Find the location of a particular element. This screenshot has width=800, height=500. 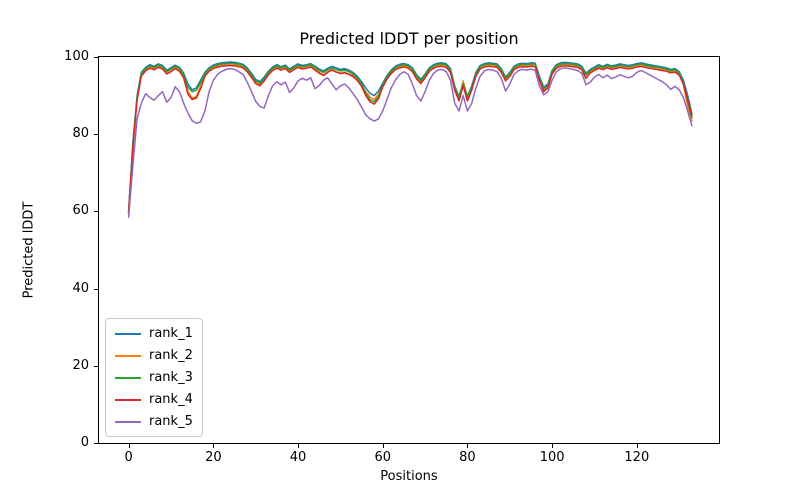

x-tick-label: 60 is located at coordinates (382, 457).